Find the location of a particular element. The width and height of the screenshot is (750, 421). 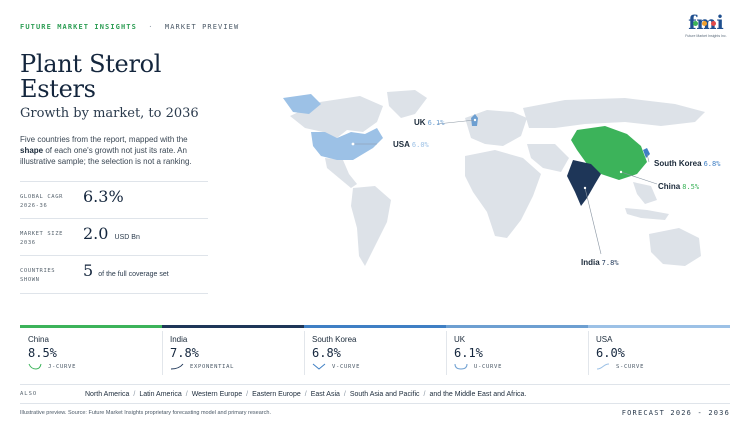

shape-label: S-CURVE is located at coordinates (630, 367).